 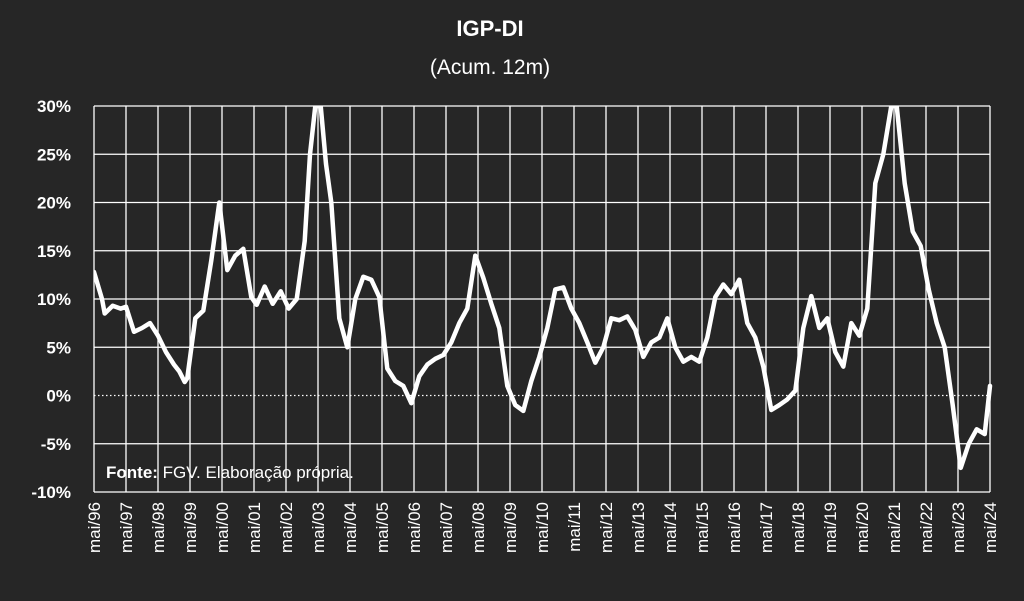 What do you see at coordinates (734, 527) in the screenshot?
I see `x-tick-label: mai/16` at bounding box center [734, 527].